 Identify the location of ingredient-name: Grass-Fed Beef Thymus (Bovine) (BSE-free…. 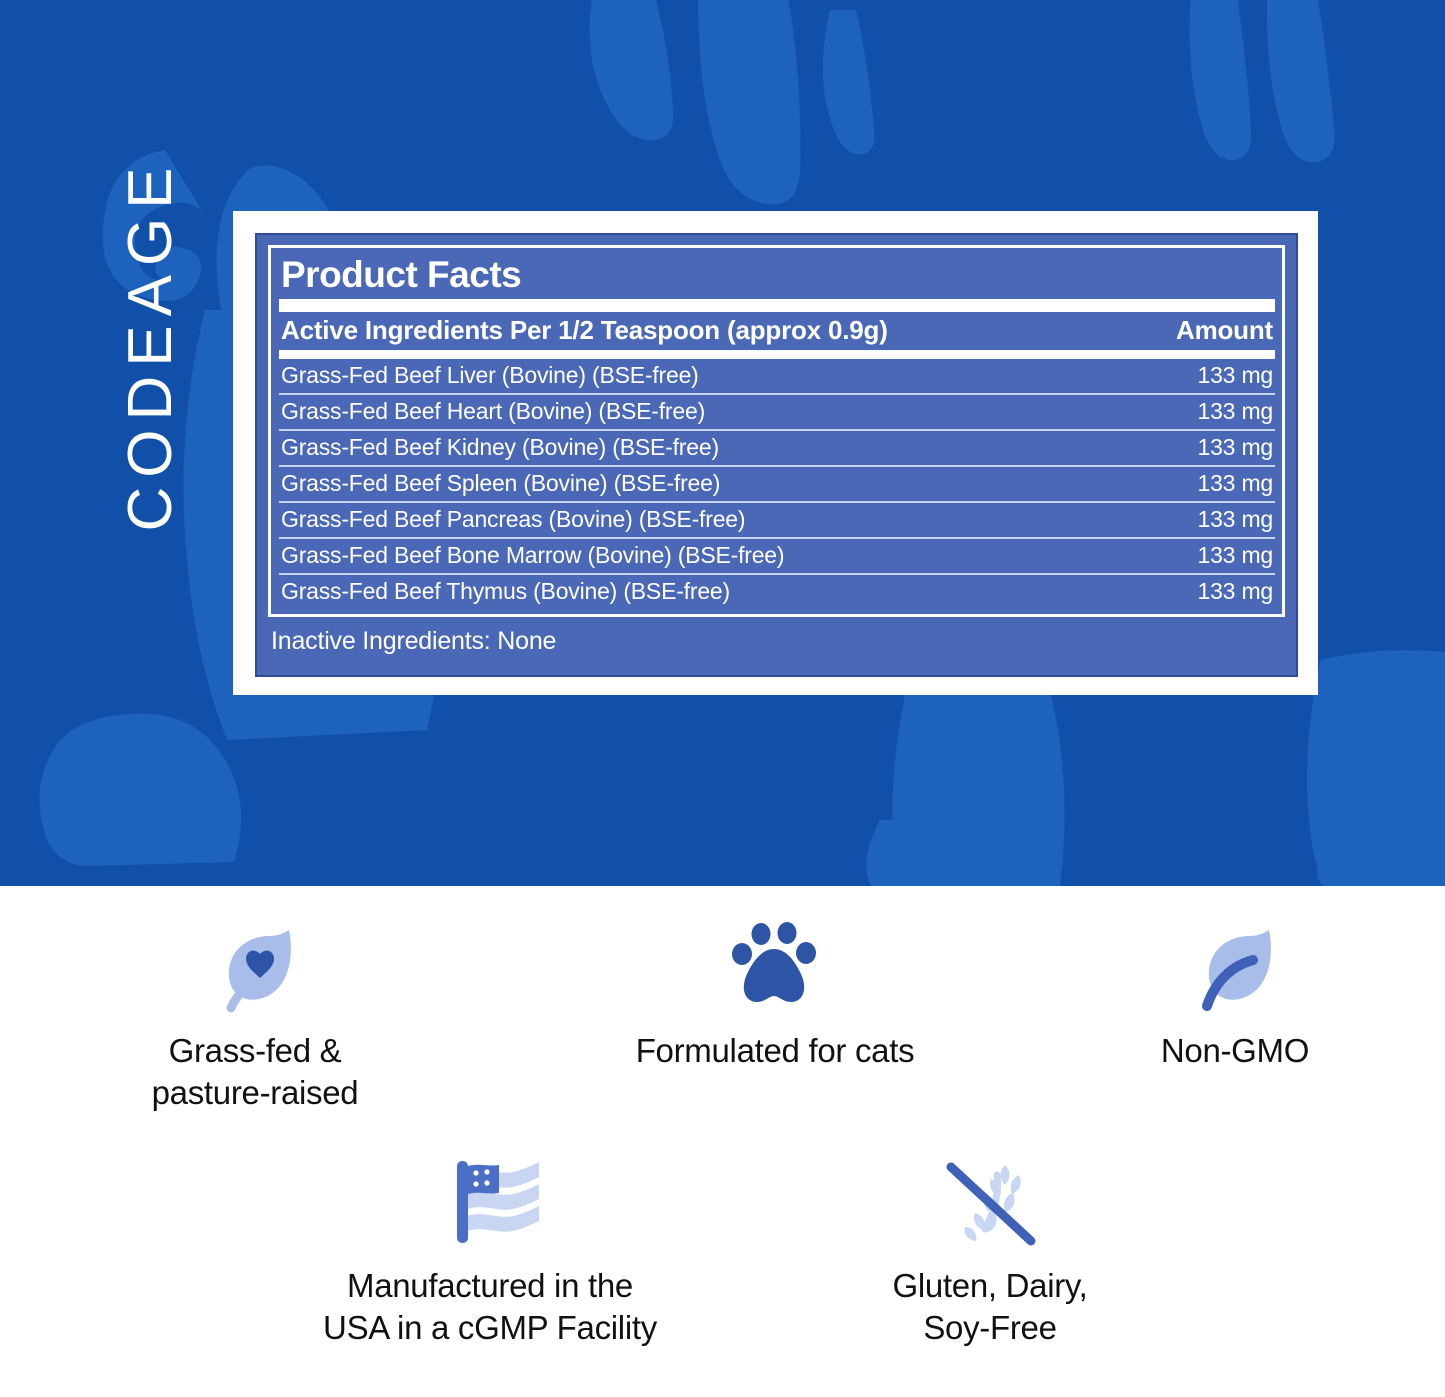
(505, 591).